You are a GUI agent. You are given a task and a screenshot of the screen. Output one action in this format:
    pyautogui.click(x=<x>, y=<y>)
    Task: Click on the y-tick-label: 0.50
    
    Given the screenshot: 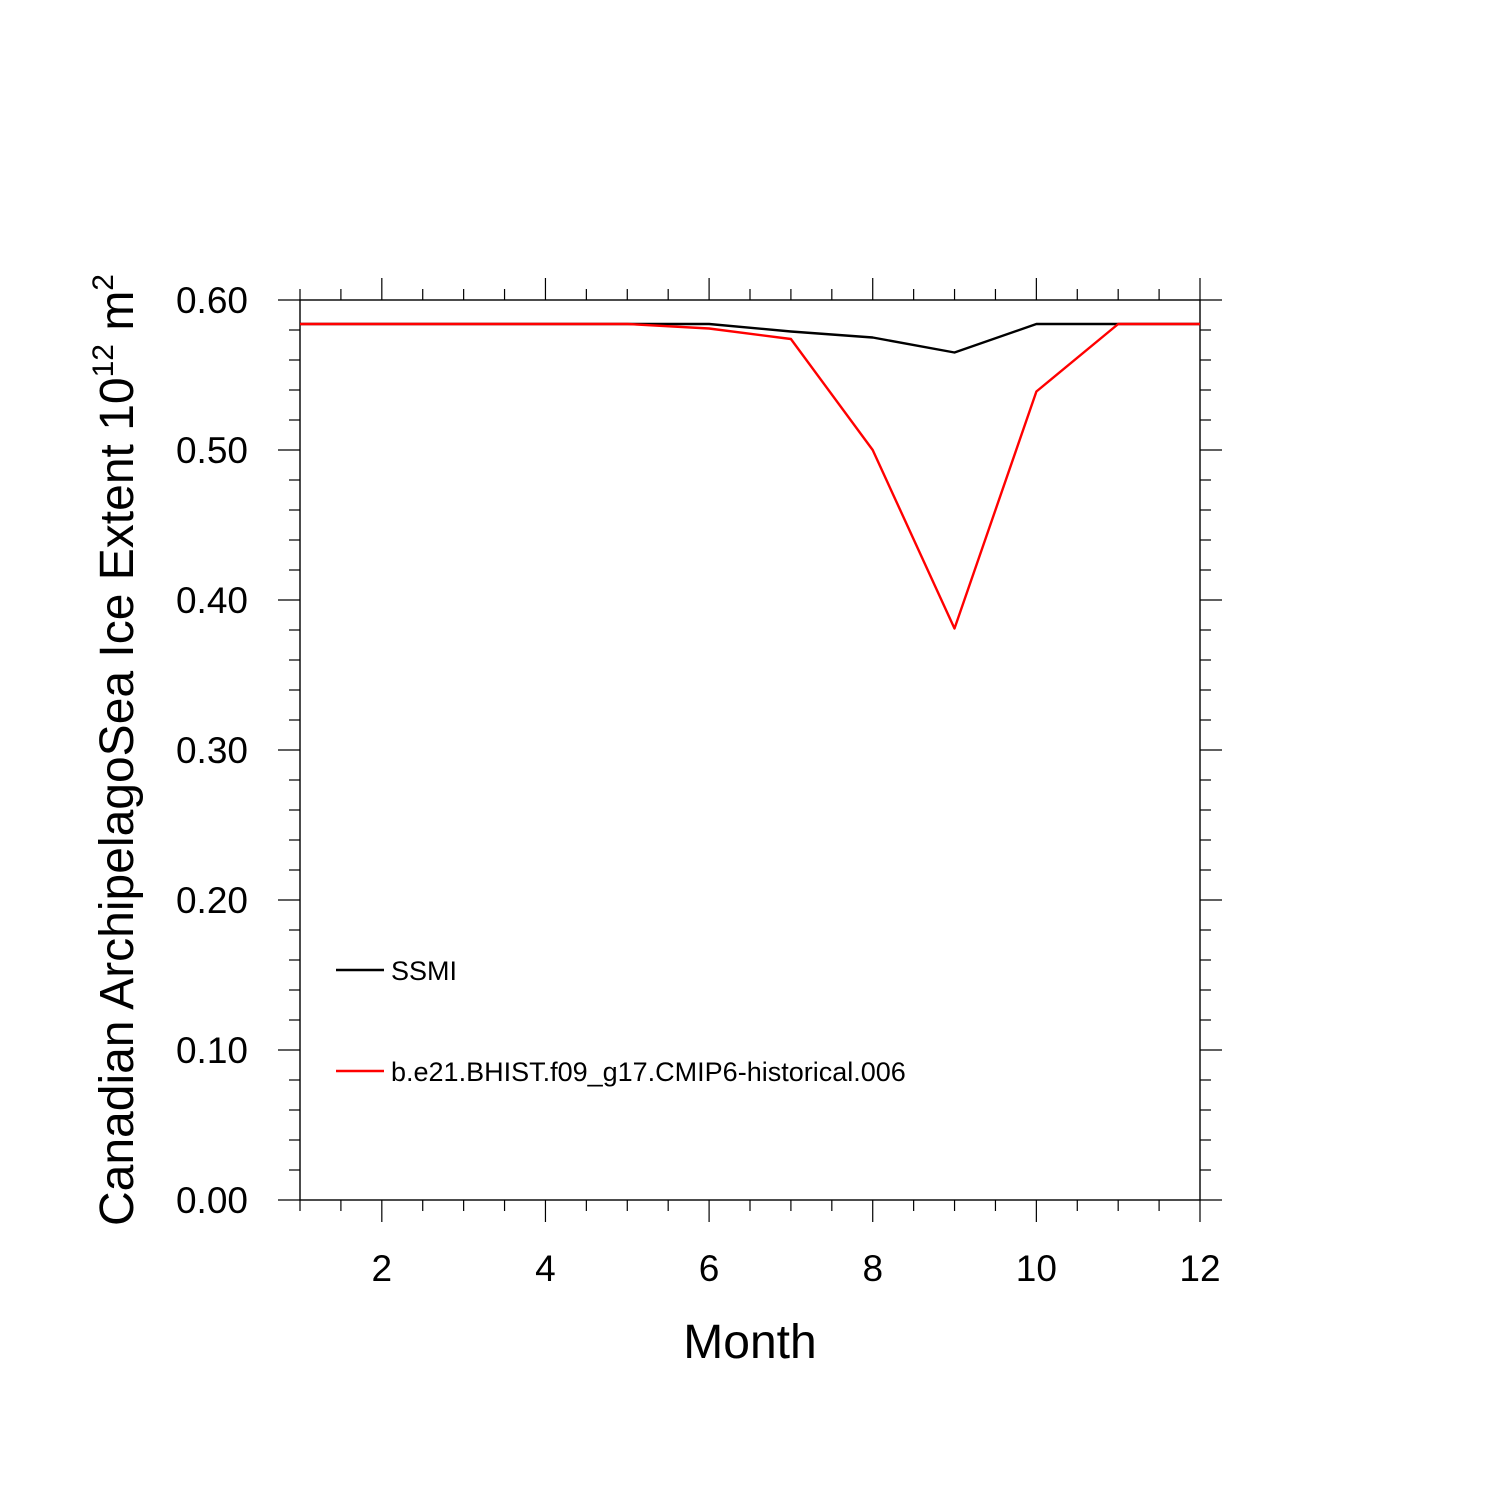 What is the action you would take?
    pyautogui.click(x=212, y=450)
    